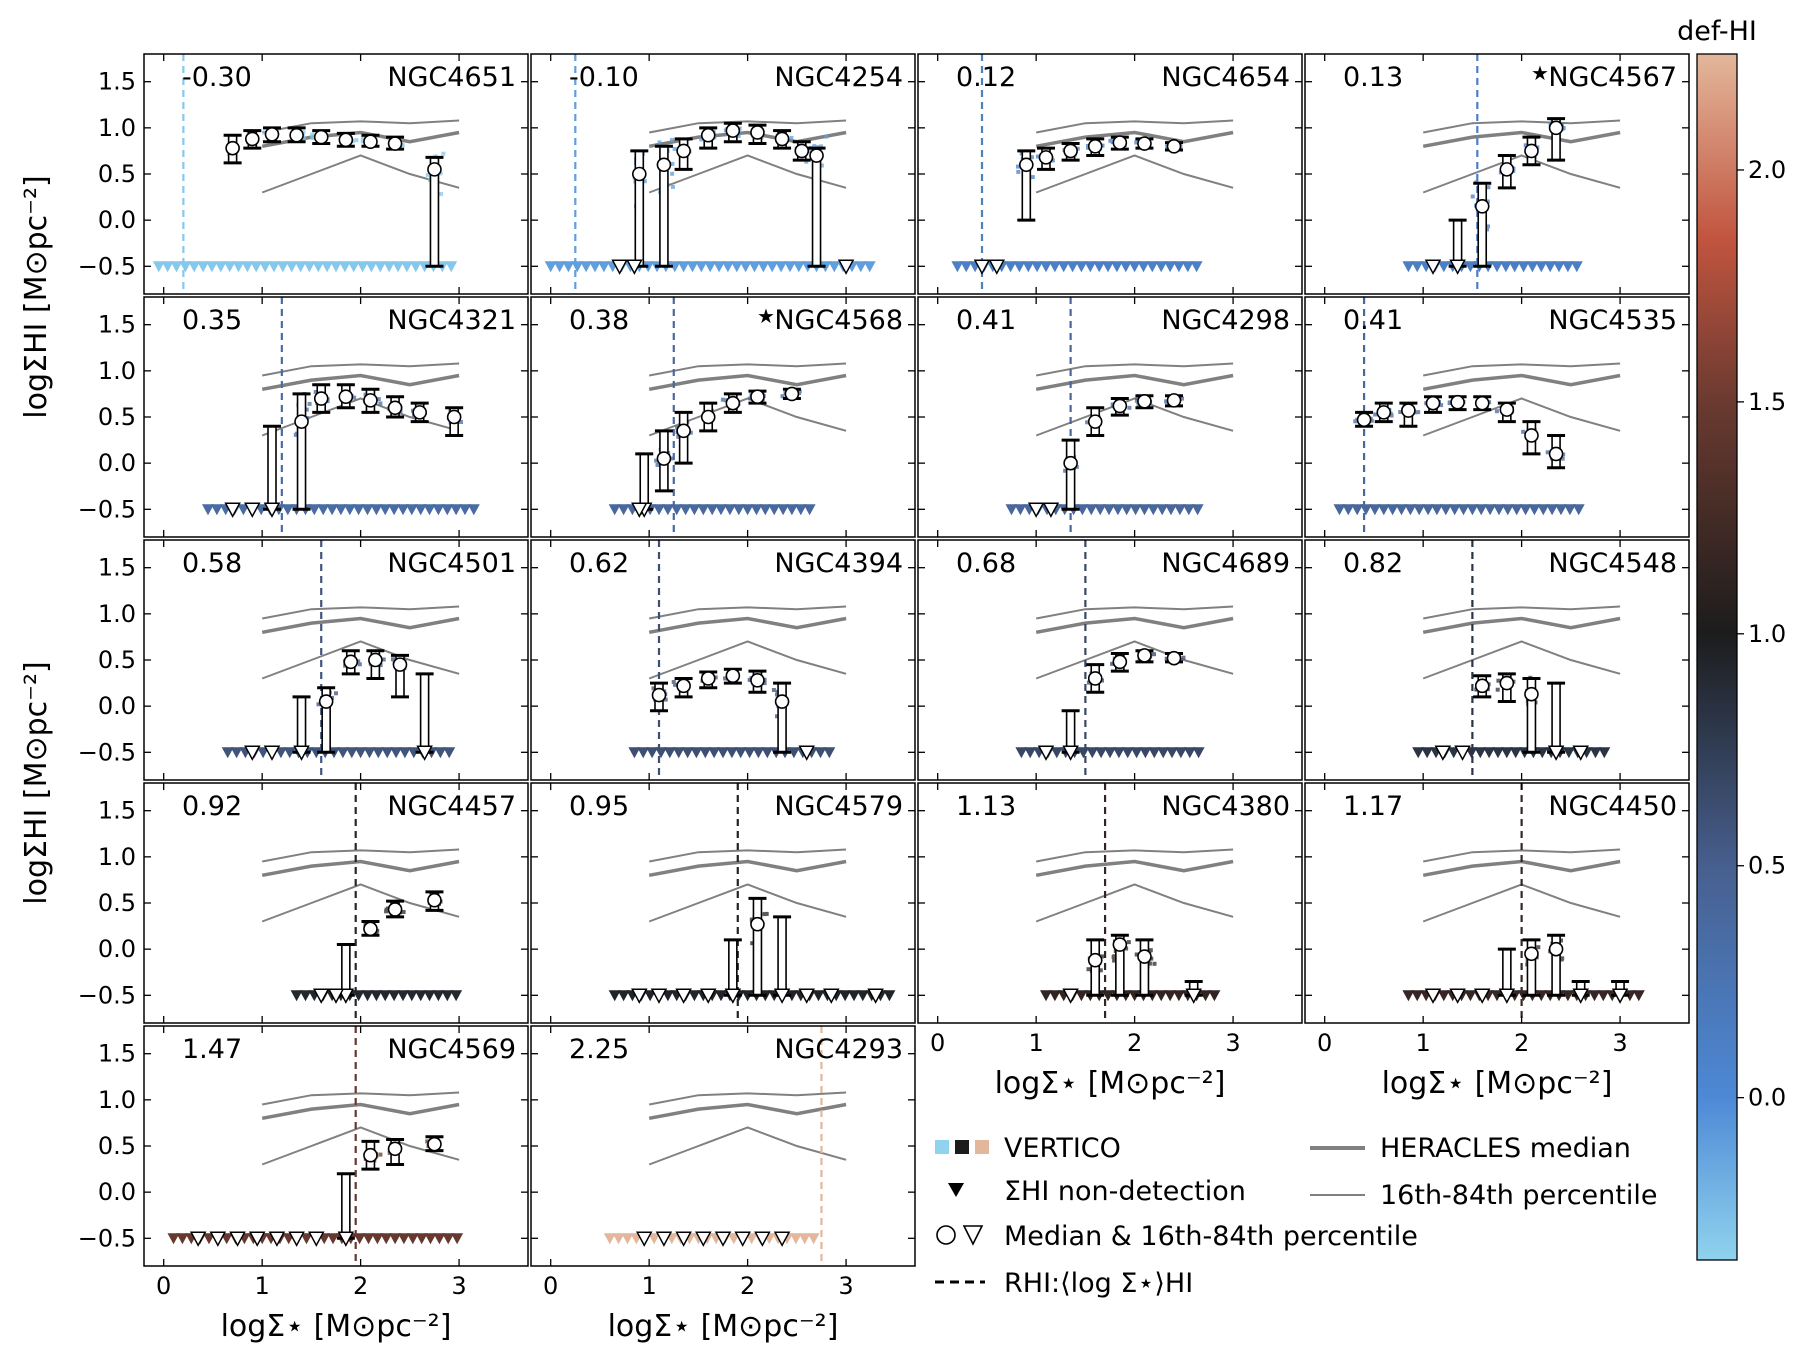 Image resolution: width=1800 pixels, height=1350 pixels. Describe the element at coordinates (303, 903) in the screenshot. I see `panel-ngc4457: −0.5 0.0 0.5 1.0 1.5 0.92 NGC4457` at that location.